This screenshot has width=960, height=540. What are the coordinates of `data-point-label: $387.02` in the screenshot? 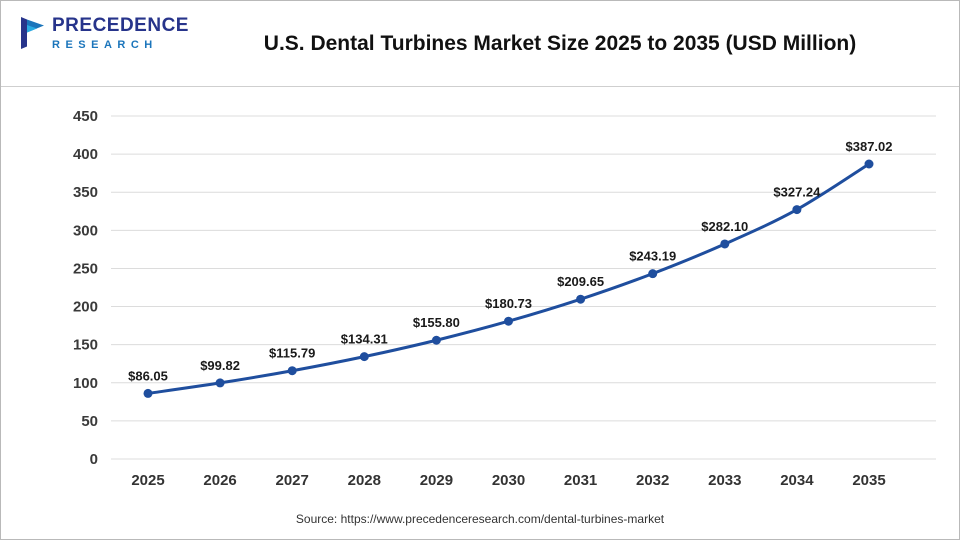 It's located at (869, 146).